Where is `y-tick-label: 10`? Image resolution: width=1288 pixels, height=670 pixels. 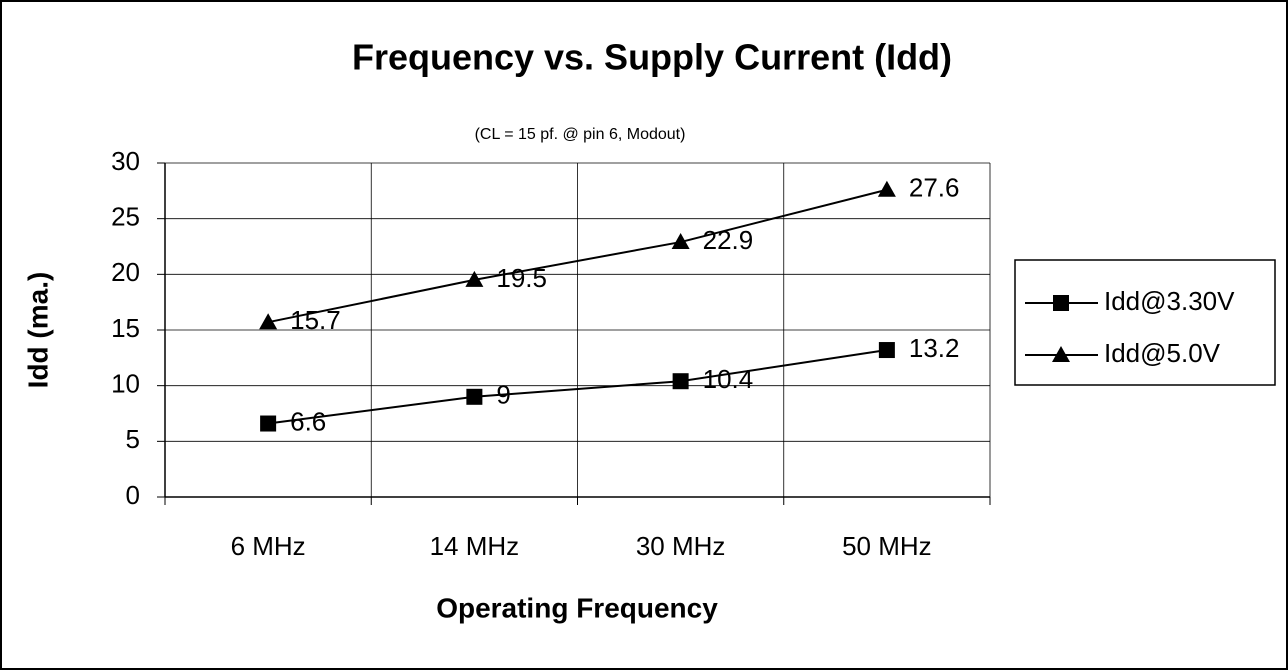
y-tick-label: 10 is located at coordinates (125, 384).